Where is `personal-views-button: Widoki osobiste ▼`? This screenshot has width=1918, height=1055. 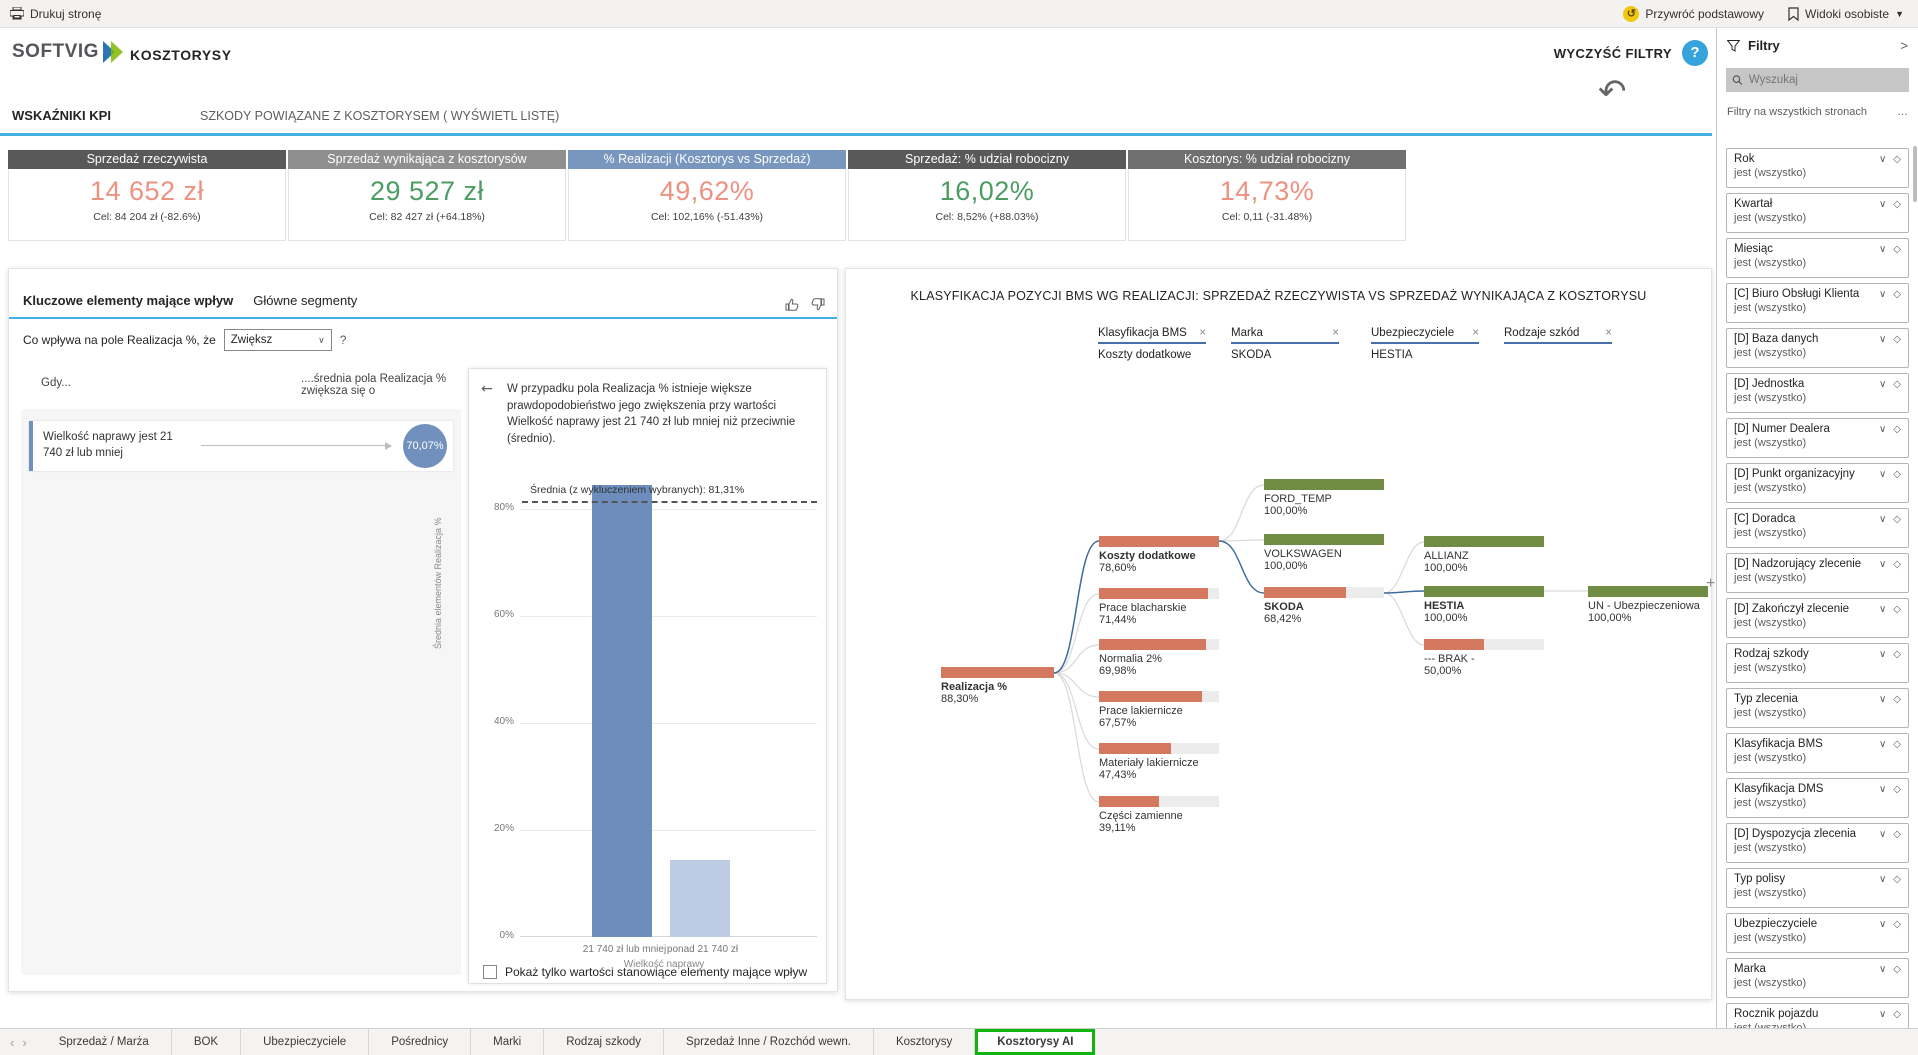 personal-views-button: Widoki osobiste ▼ is located at coordinates (1846, 14).